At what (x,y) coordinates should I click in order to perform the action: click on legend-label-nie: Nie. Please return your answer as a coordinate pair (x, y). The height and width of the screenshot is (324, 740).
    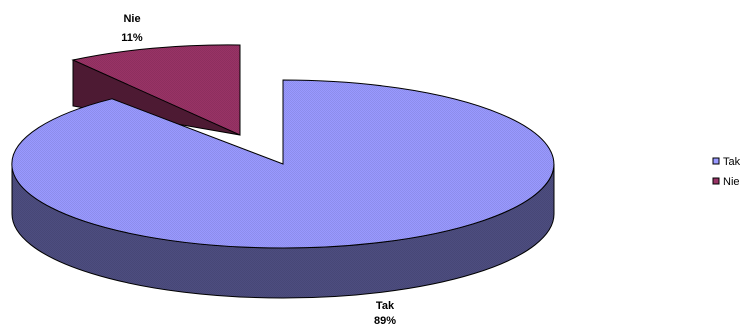
    Looking at the image, I should click on (731, 182).